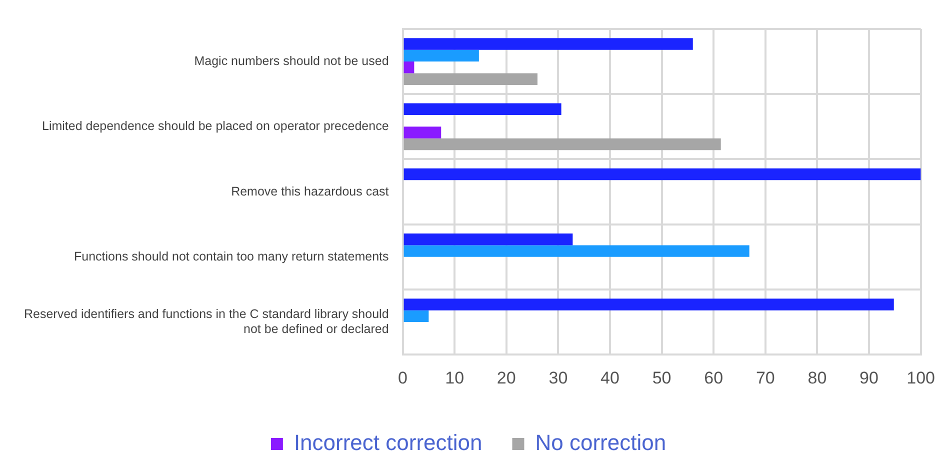  I want to click on x-tick-label: 30, so click(558, 378).